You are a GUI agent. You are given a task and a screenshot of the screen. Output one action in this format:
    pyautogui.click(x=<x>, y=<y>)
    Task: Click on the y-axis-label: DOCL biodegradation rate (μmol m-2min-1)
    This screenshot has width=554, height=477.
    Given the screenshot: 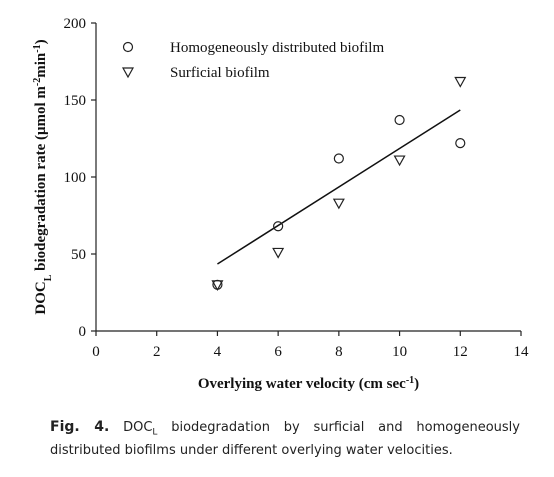 What is the action you would take?
    pyautogui.click(x=43, y=176)
    